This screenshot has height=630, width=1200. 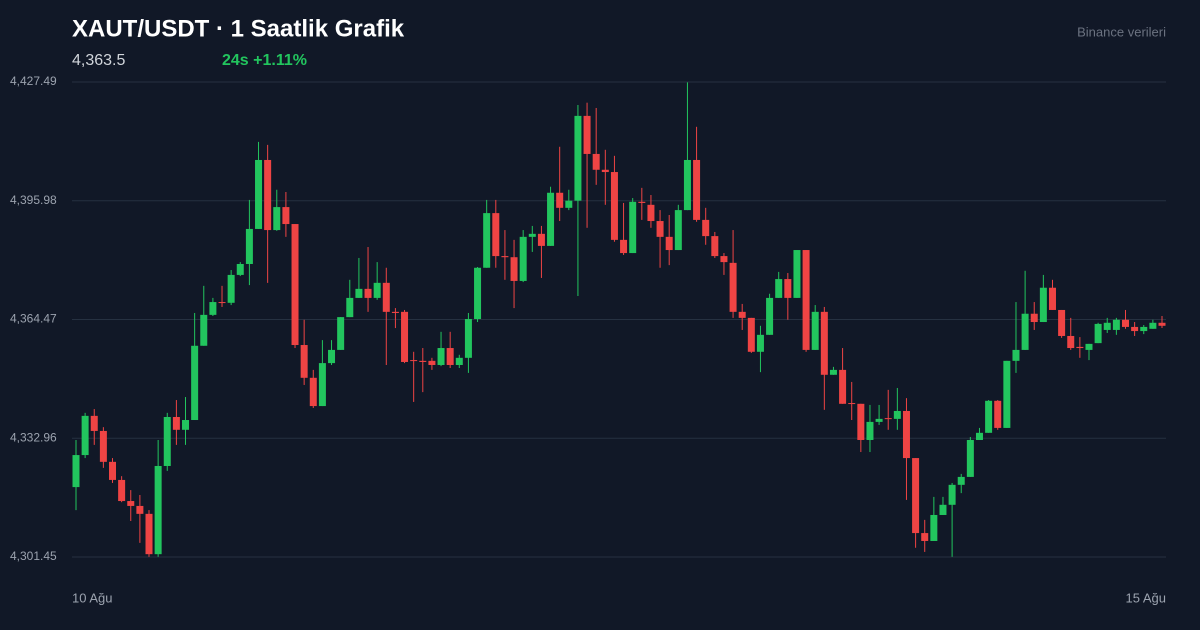 What do you see at coordinates (238, 28) in the screenshot?
I see `chart-title: XAUT/USDT · 1 Saatlik Grafik` at bounding box center [238, 28].